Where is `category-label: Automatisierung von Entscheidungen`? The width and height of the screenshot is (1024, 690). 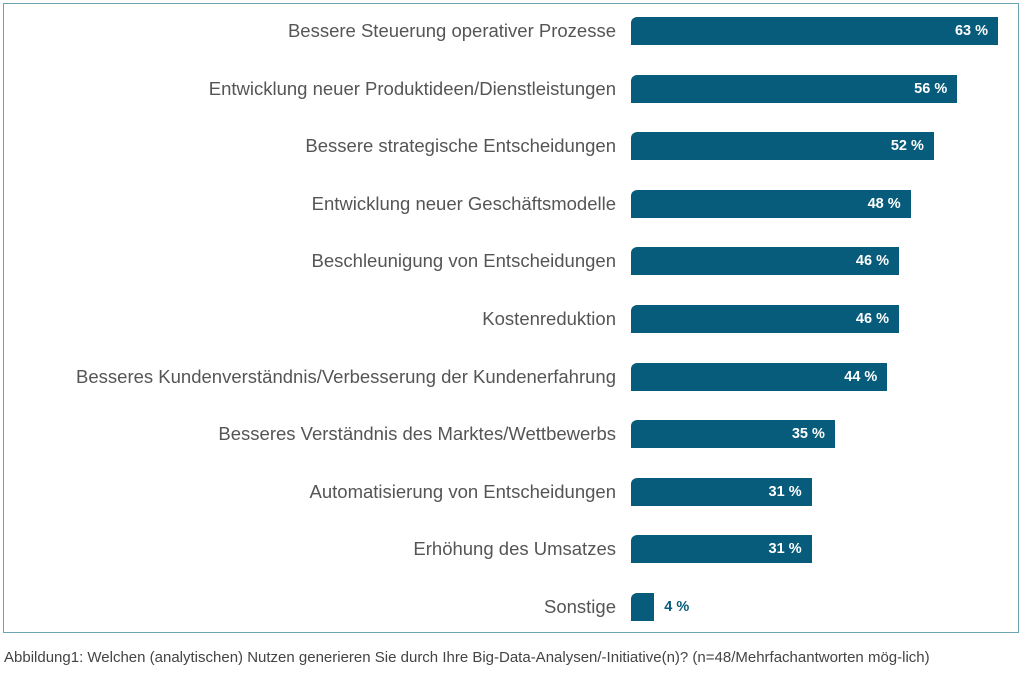 category-label: Automatisierung von Entscheidungen is located at coordinates (462, 491).